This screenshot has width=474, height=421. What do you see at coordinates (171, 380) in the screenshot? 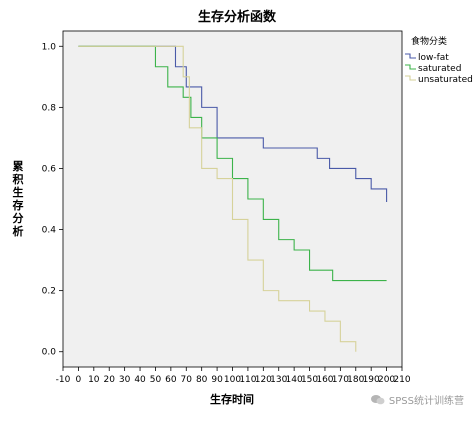
I see `x-tick-label: 60` at bounding box center [171, 380].